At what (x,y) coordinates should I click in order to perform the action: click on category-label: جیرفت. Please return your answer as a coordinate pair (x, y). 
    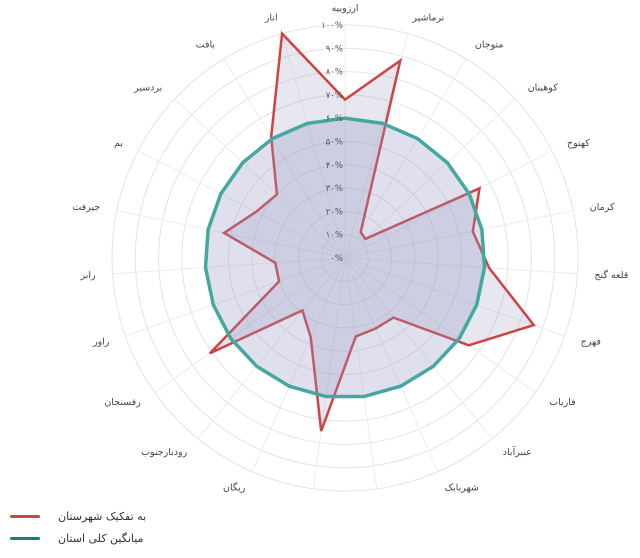
    Looking at the image, I should click on (86, 207).